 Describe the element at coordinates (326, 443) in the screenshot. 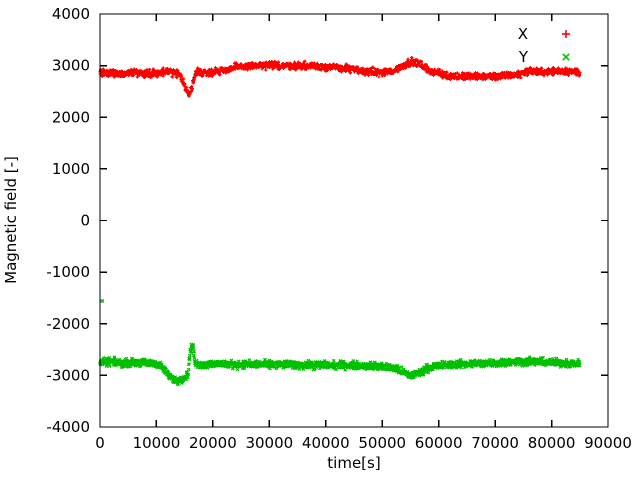

I see `x-tick-label: 40000` at that location.